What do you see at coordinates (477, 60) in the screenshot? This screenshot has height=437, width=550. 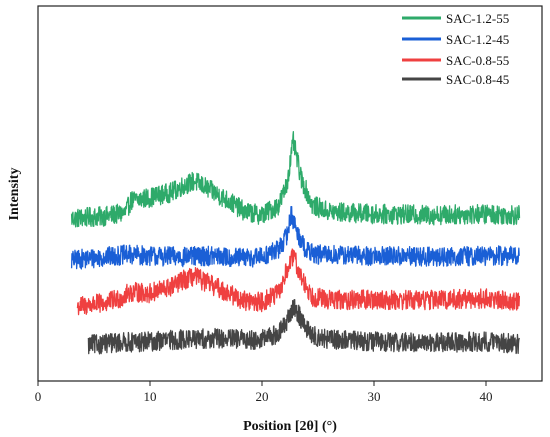 I see `legend-label-sac-0.8-55: SAC-0.8-55` at bounding box center [477, 60].